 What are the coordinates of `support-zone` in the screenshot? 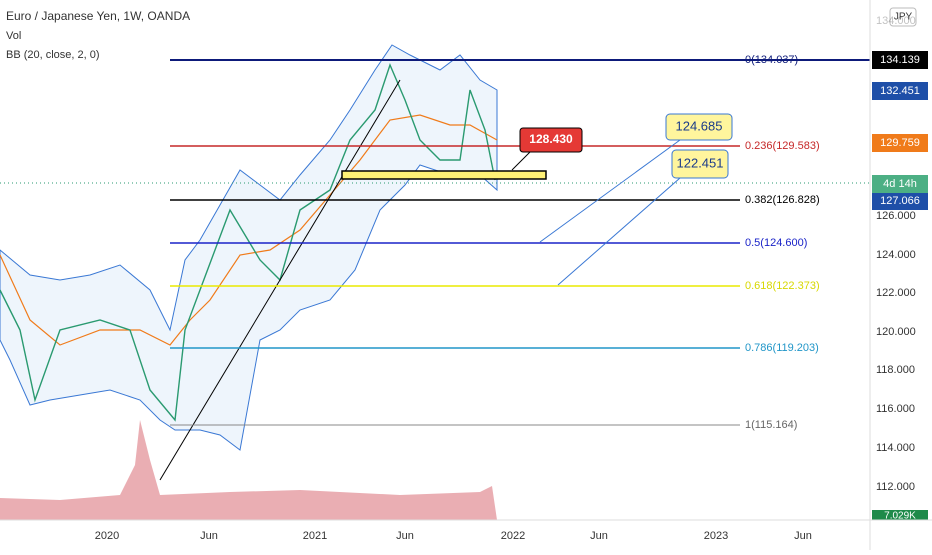 It's located at (444, 175).